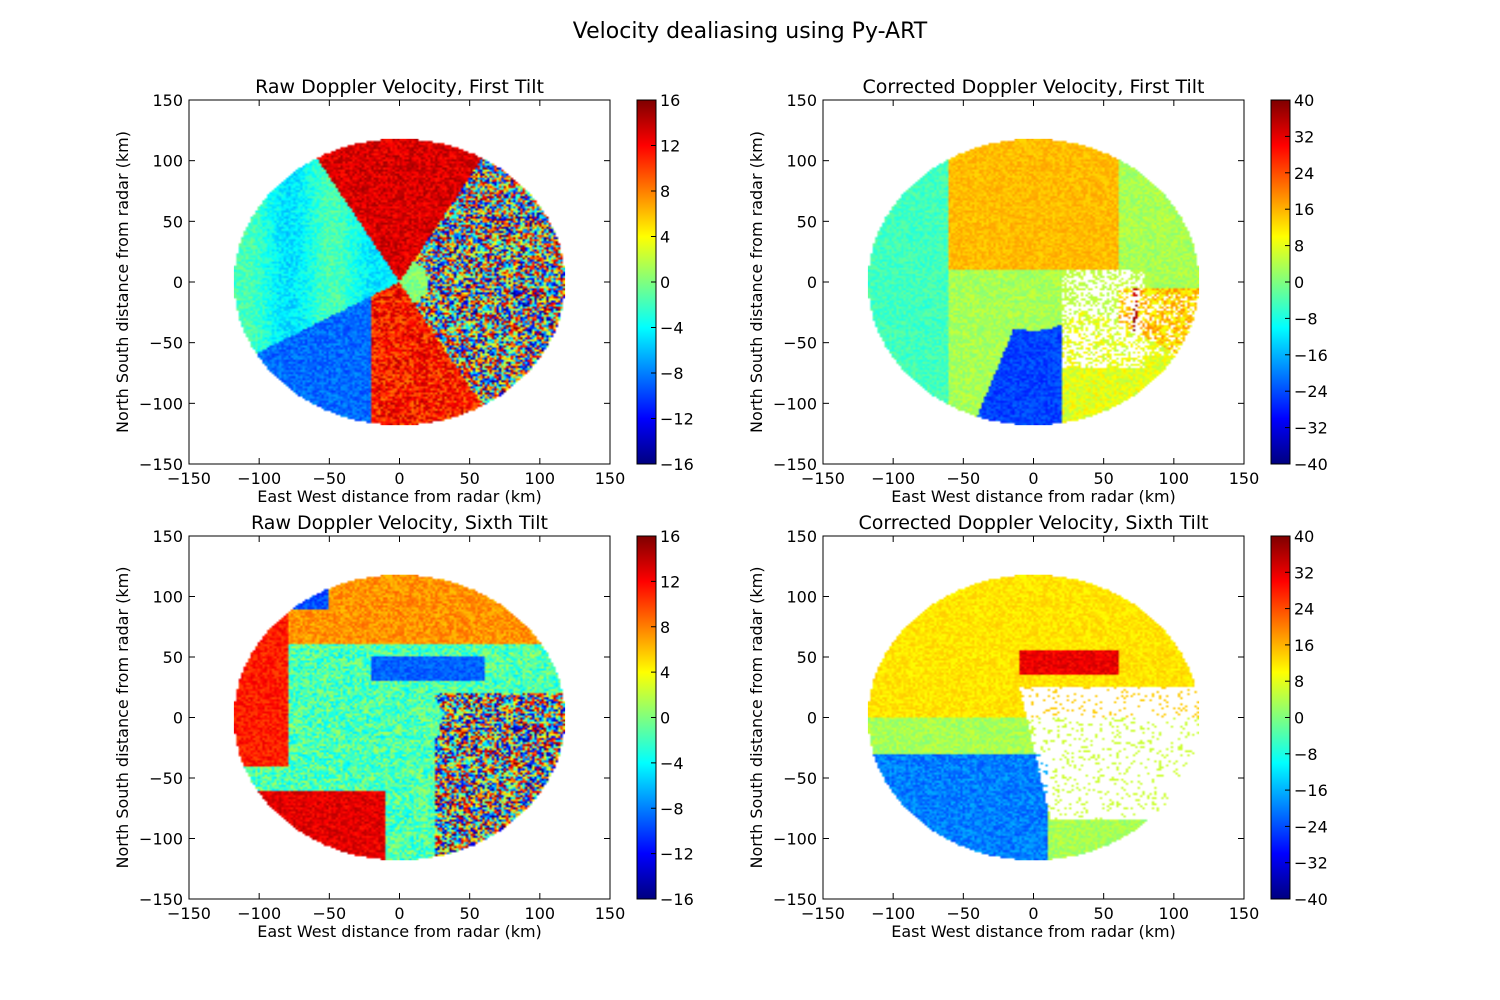 This screenshot has width=1500, height=1000. I want to click on colorbar-tick-label: −12, so click(677, 854).